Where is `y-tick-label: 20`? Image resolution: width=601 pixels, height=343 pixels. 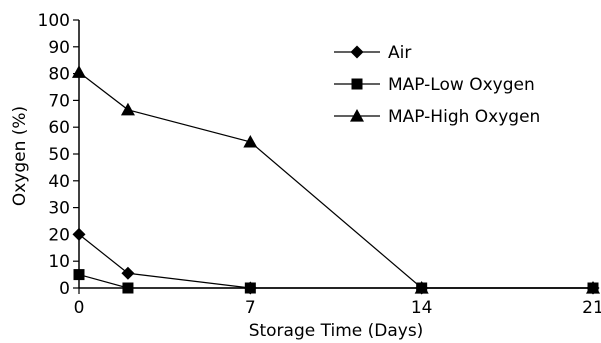
y-tick-label: 20 is located at coordinates (59, 235).